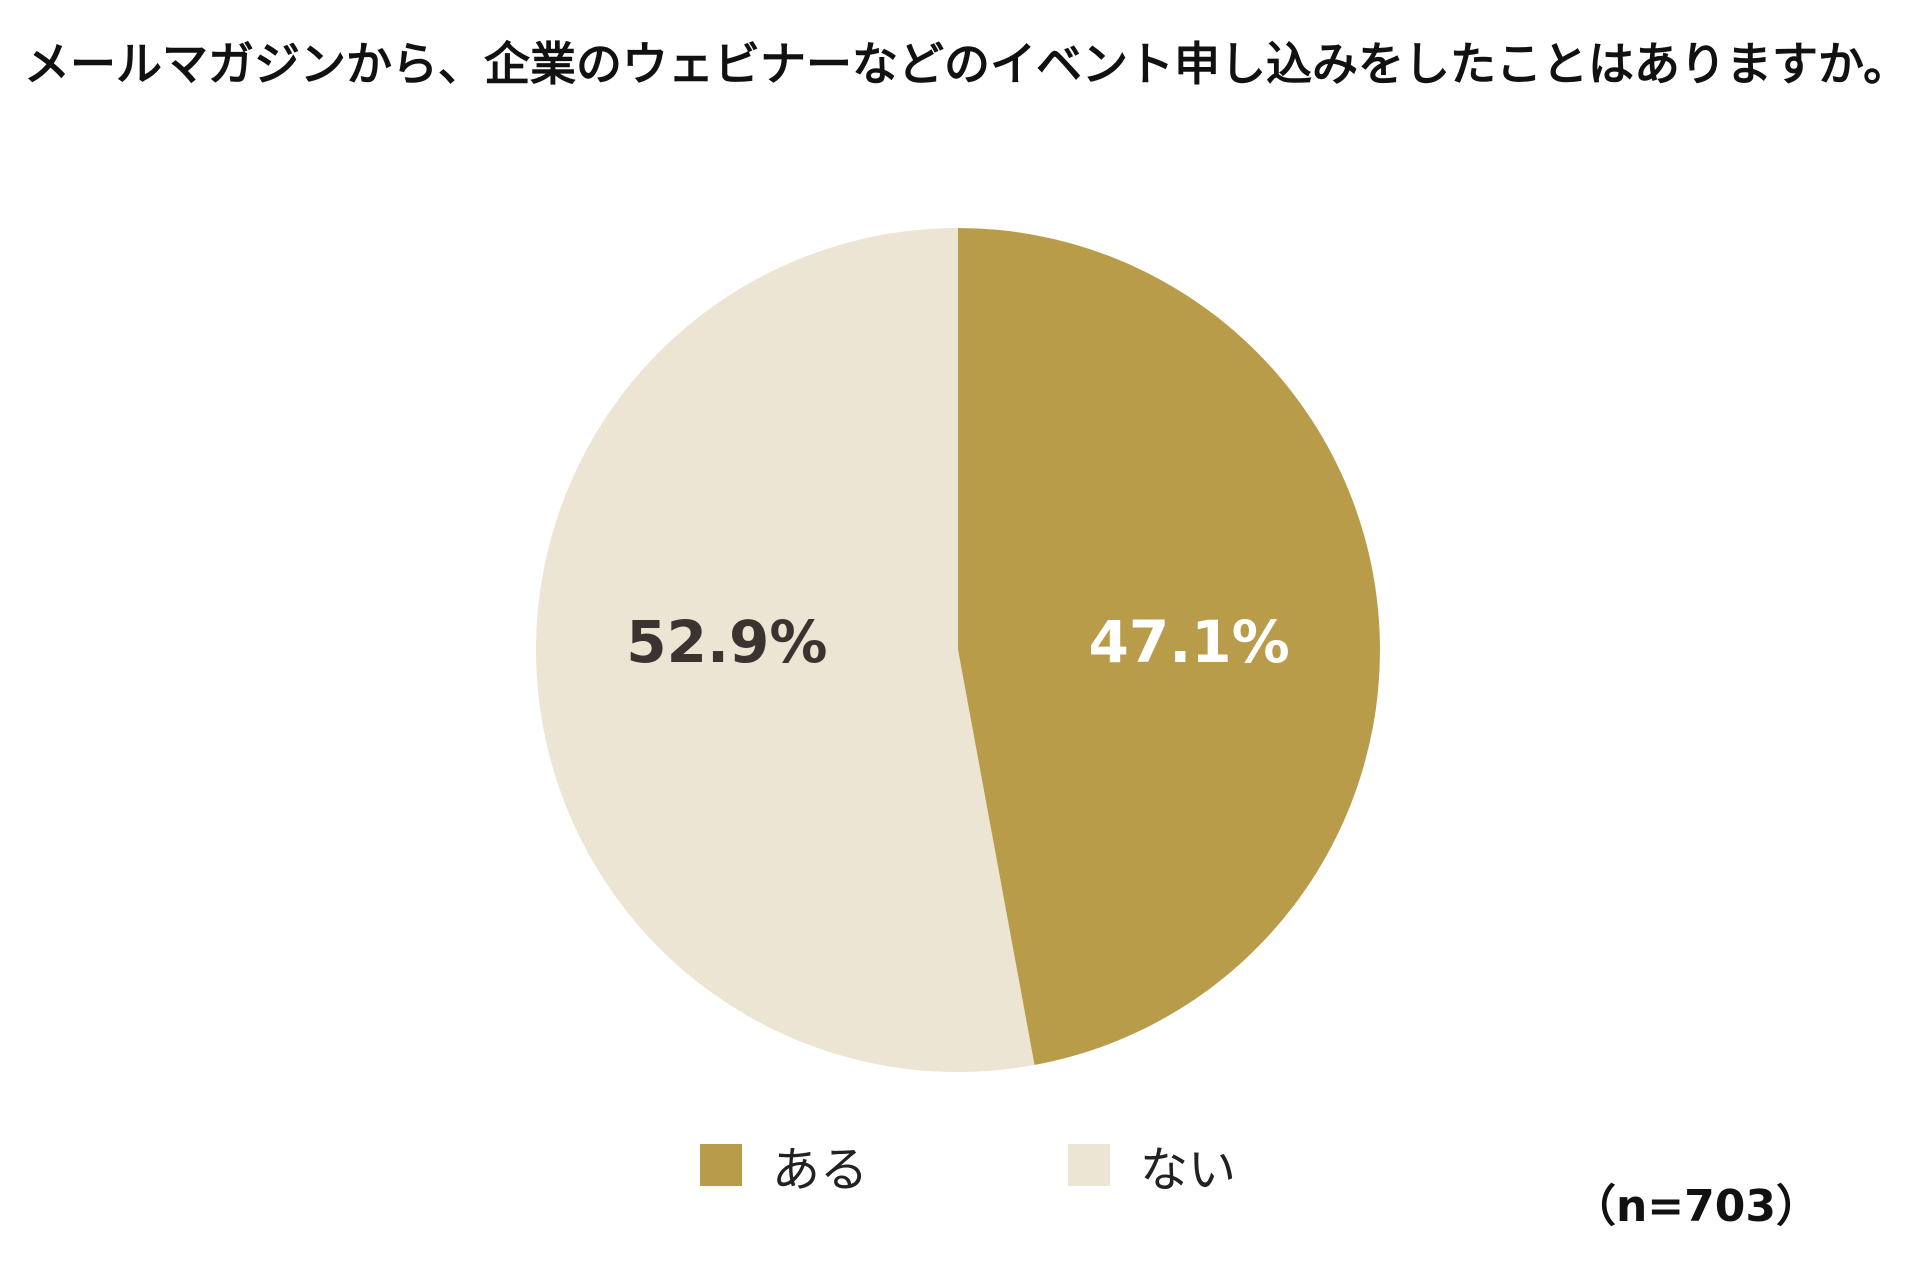 This screenshot has width=1920, height=1280. I want to click on pie-slice-aru, so click(1169, 646).